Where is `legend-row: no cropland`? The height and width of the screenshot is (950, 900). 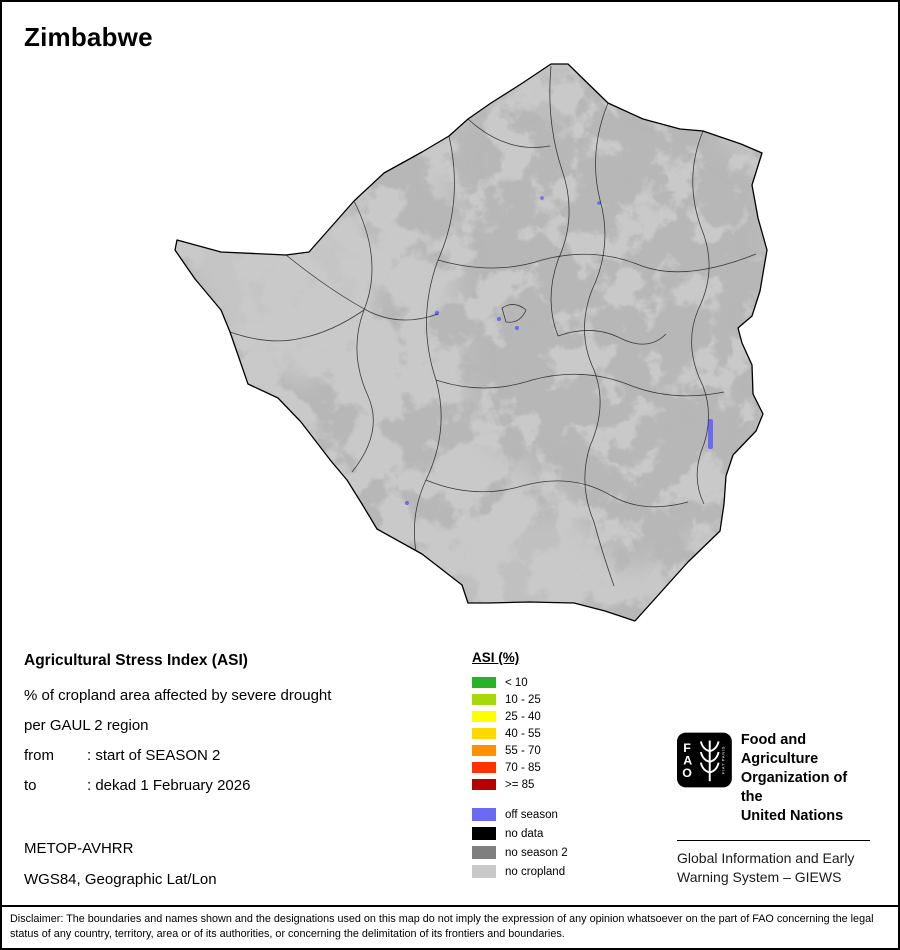 legend-row: no cropland is located at coordinates (520, 871).